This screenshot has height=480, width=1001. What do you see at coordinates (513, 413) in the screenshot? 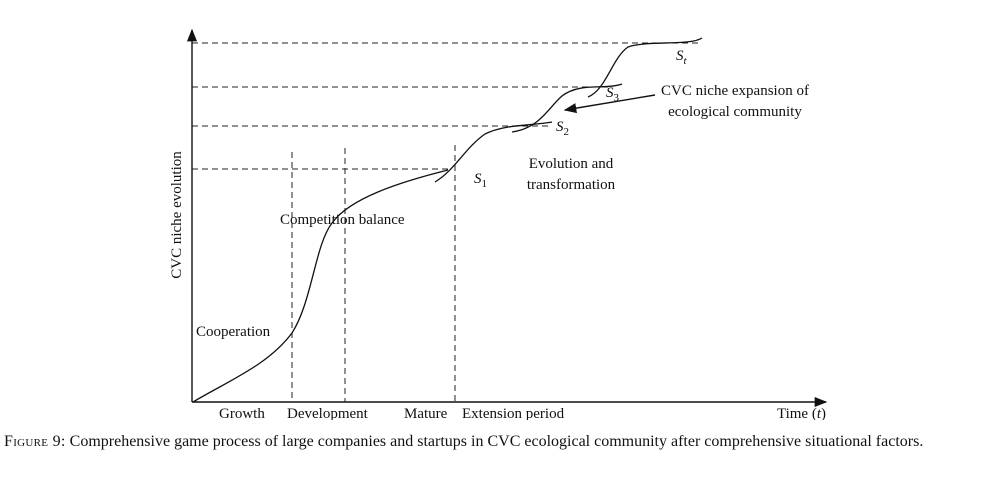
I see `phase-label-extension: Extension period` at bounding box center [513, 413].